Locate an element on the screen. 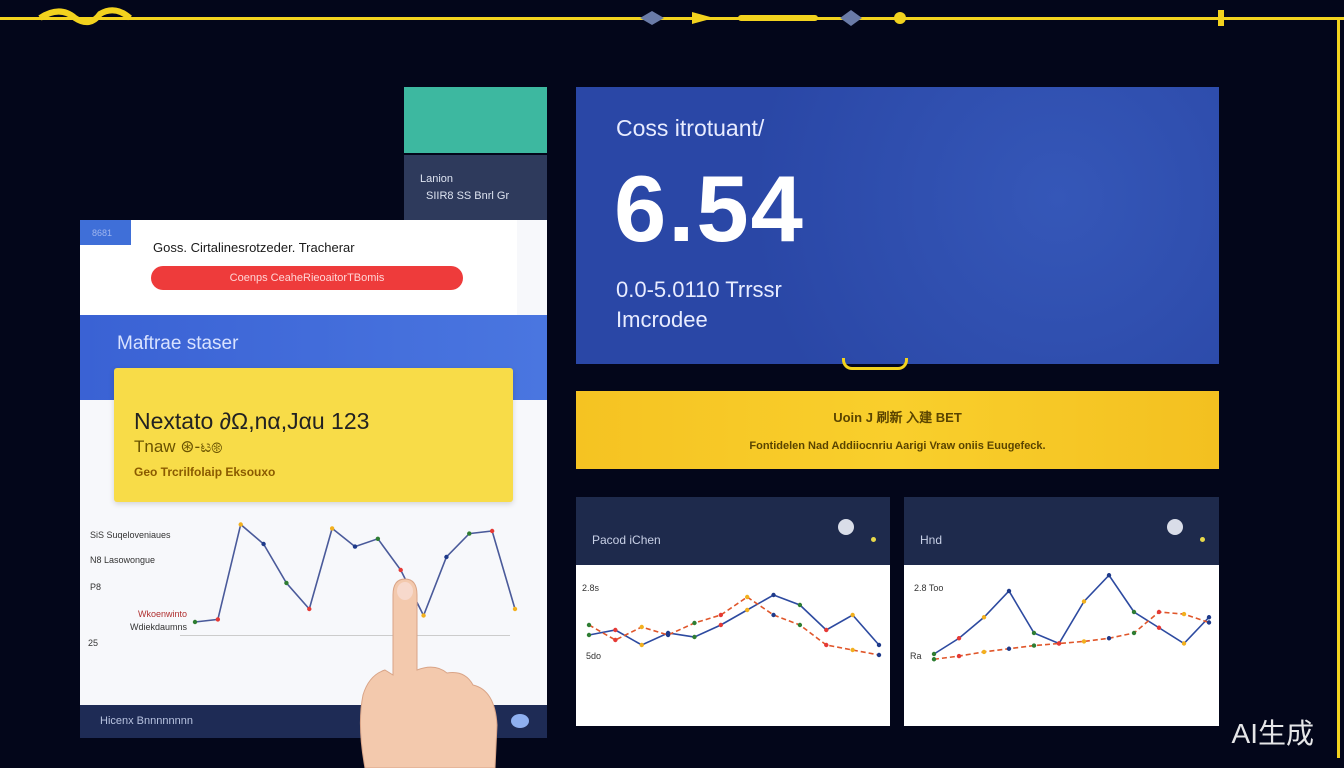  teal-tile is located at coordinates (475, 120).